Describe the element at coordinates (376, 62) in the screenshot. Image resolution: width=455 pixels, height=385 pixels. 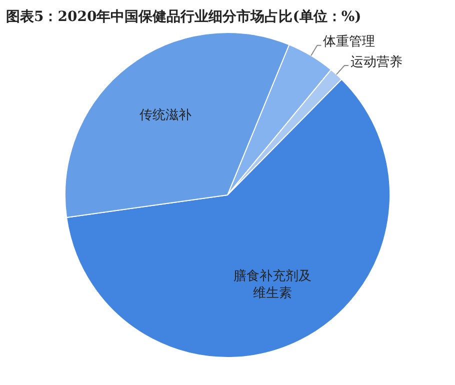
I see `slice-label: 运动营养` at that location.